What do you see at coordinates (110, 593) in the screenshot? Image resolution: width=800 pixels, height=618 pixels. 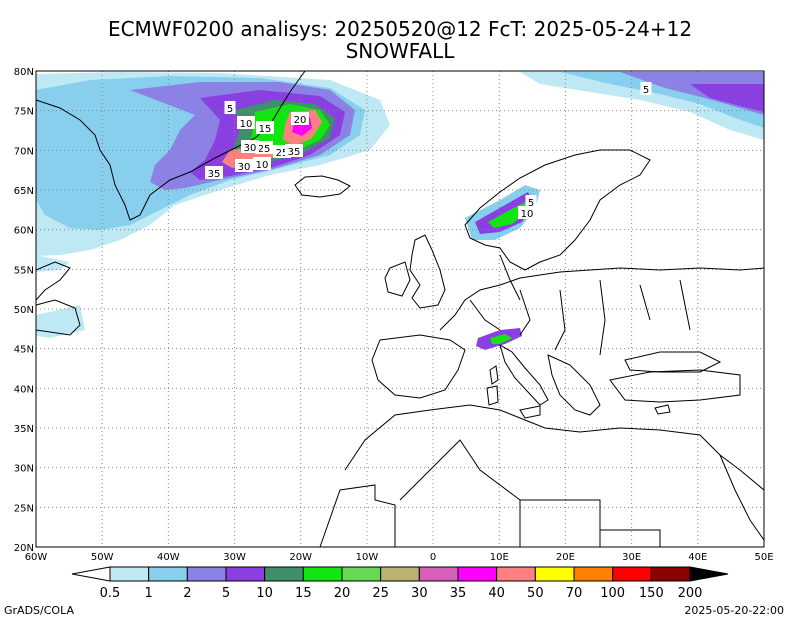 I see `colorbar-label: 0.5` at bounding box center [110, 593].